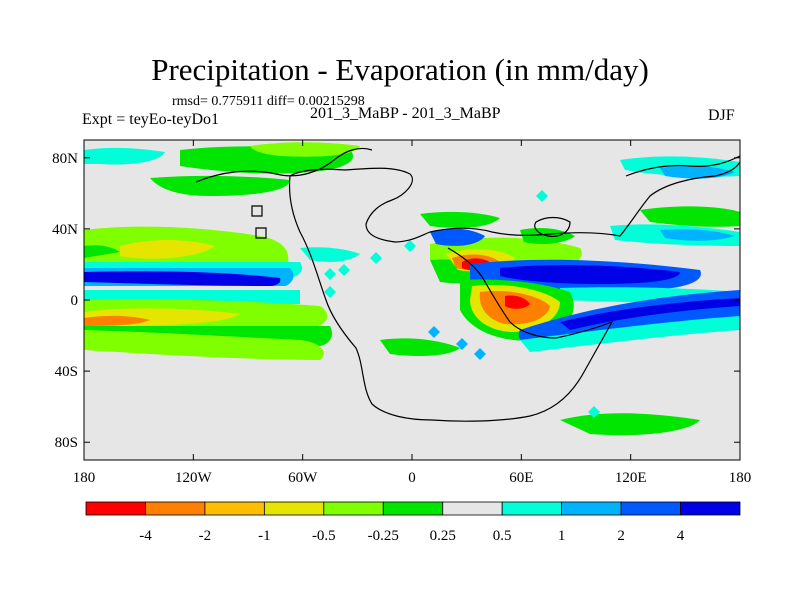 This screenshot has height=600, width=800. I want to click on y-tick-label: 40N, so click(65, 230).